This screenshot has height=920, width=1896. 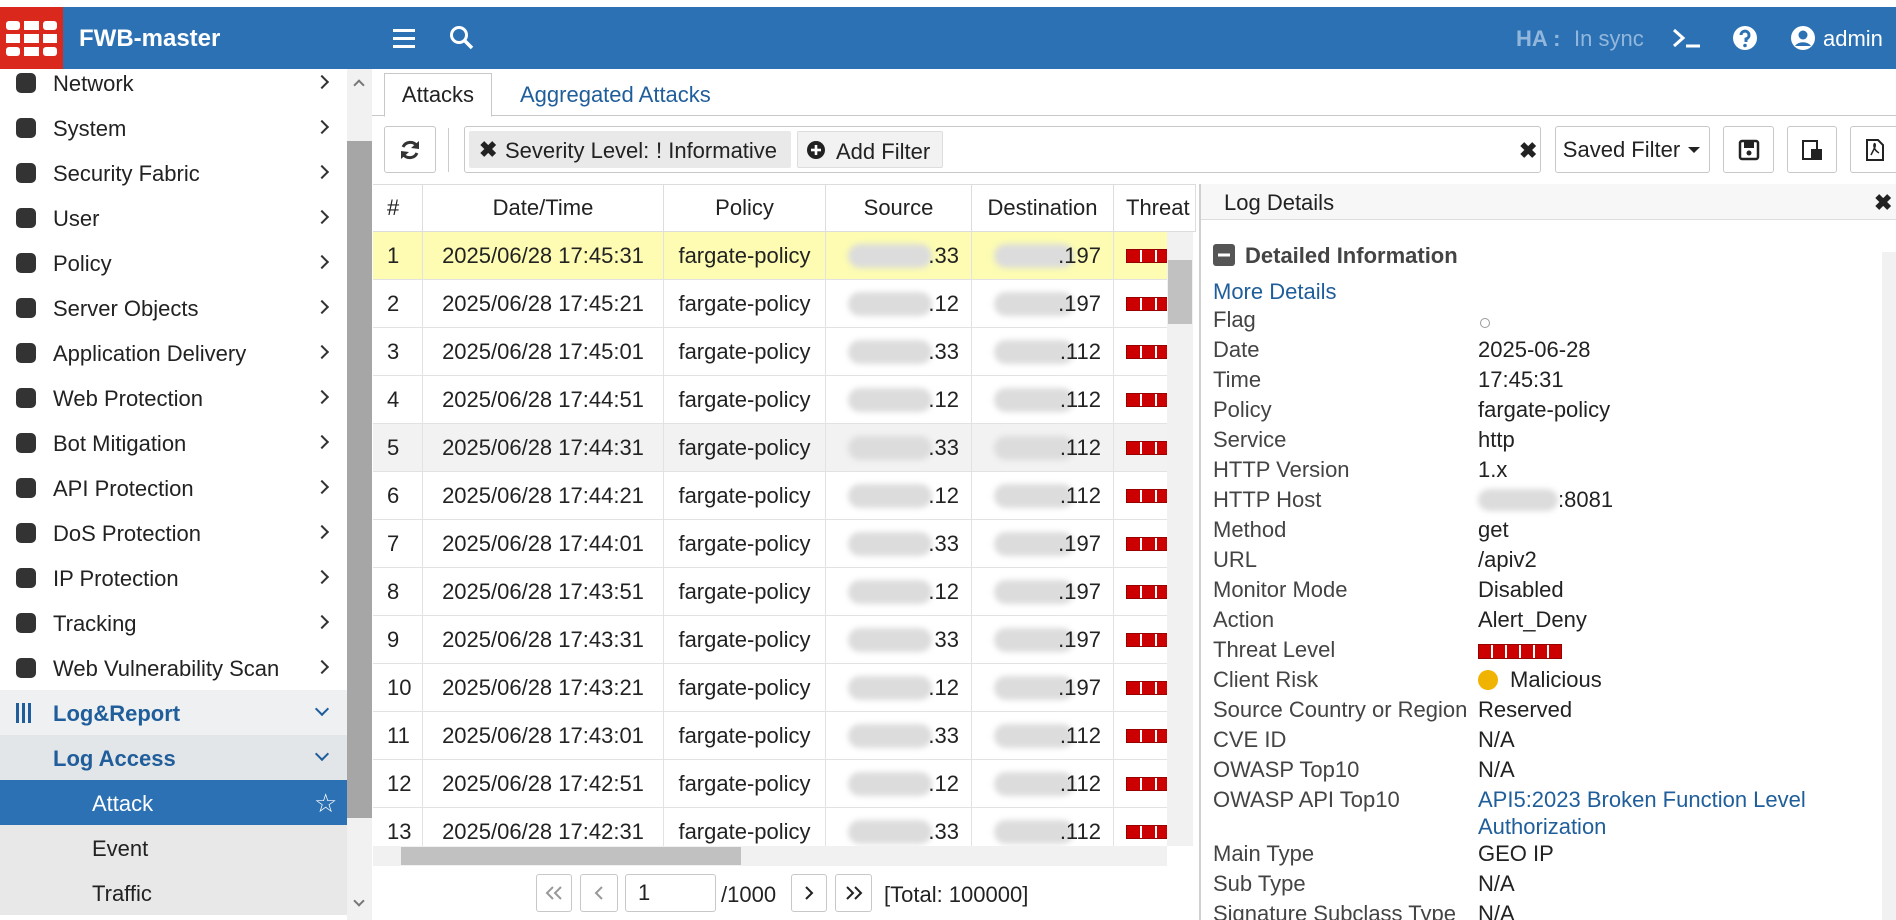 I want to click on menu-item: Event, so click(x=173, y=847).